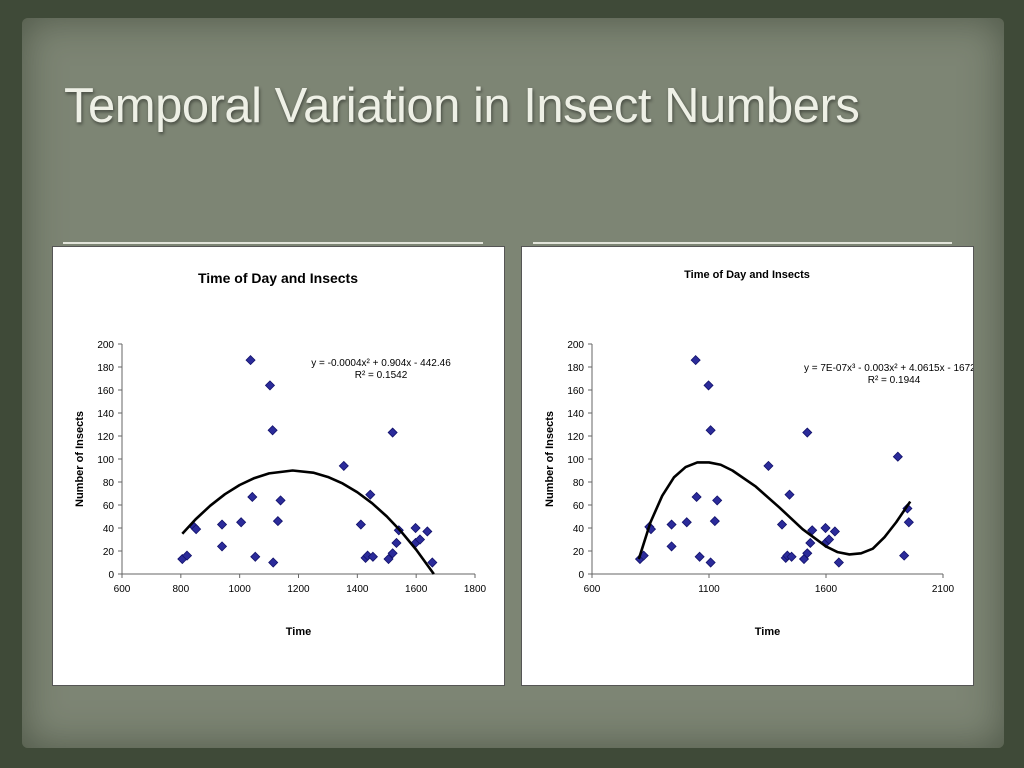 The image size is (1024, 768). I want to click on y-tick-label: 180, so click(105, 368).